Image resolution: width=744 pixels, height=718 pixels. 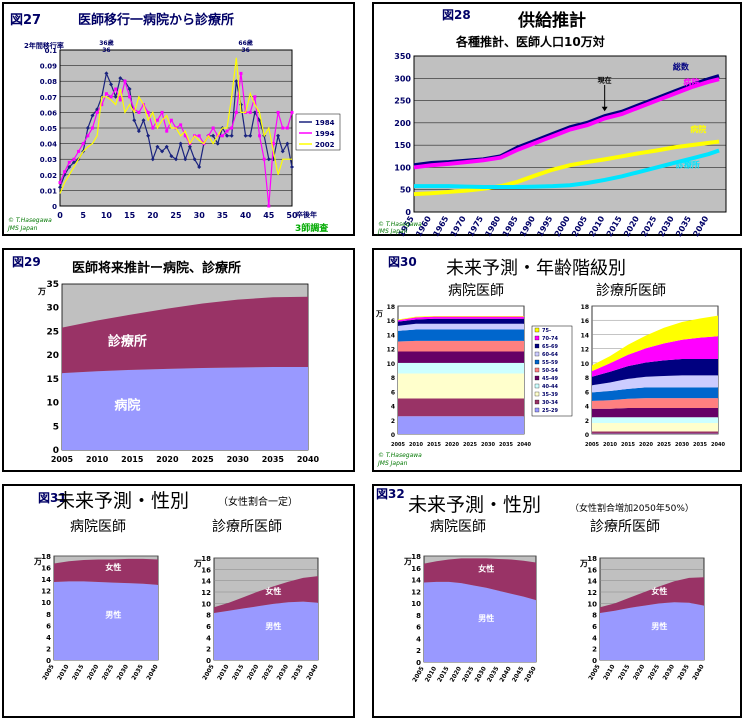 What do you see at coordinates (98, 527) in the screenshot?
I see `fig31-left-sub: 病院医師` at bounding box center [98, 527].